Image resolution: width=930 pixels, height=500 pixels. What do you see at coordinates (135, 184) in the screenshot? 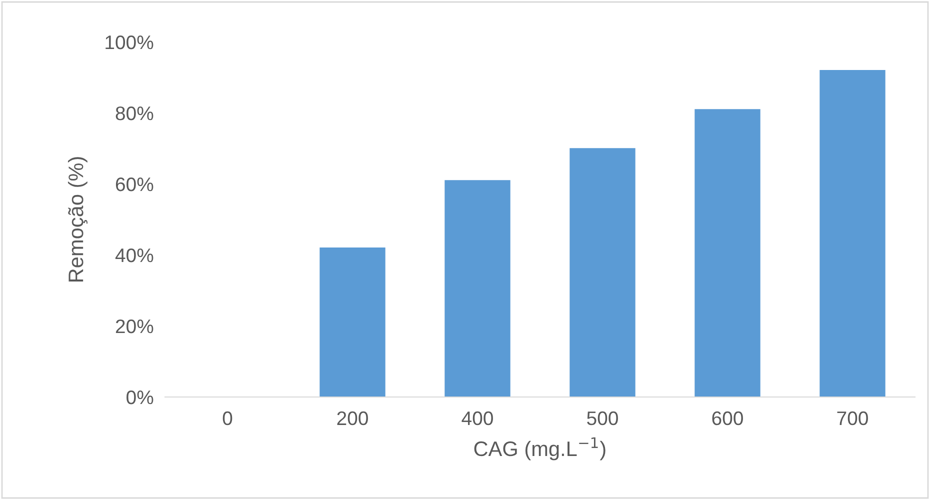
I see `y-tick-label: 60%` at bounding box center [135, 184].